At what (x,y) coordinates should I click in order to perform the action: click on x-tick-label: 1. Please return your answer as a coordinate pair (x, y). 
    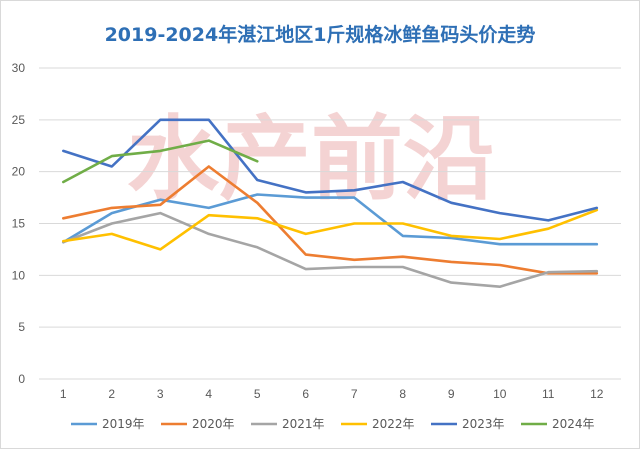
    Looking at the image, I should click on (63, 394).